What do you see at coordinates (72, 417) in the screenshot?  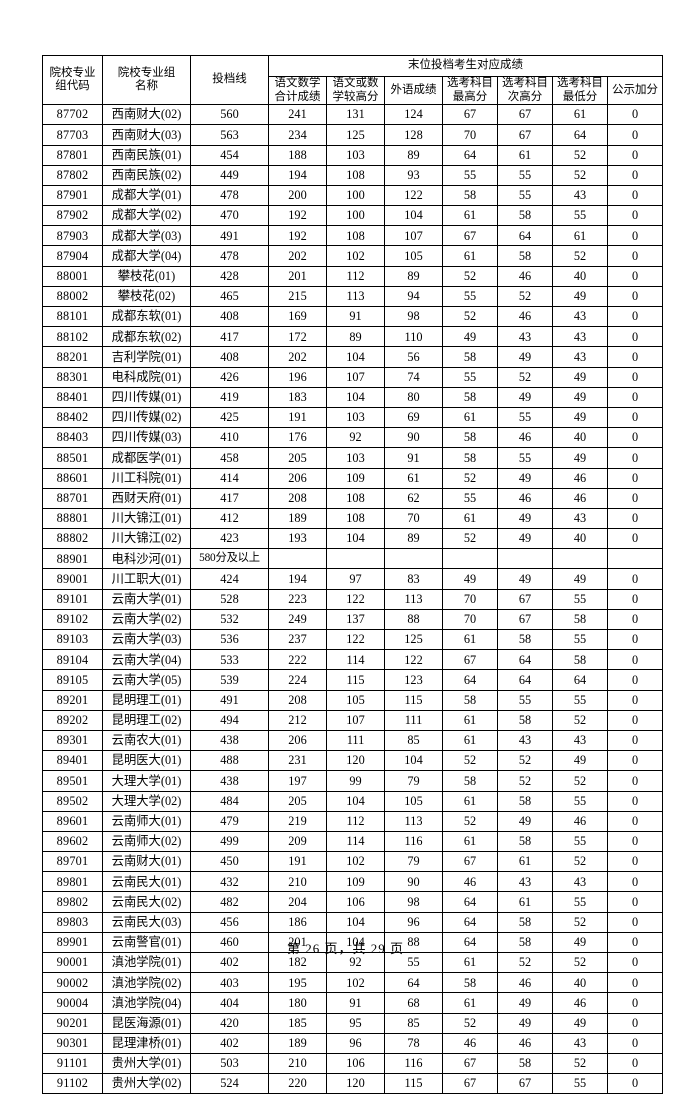 I see `cell-code: 88402` at bounding box center [72, 417].